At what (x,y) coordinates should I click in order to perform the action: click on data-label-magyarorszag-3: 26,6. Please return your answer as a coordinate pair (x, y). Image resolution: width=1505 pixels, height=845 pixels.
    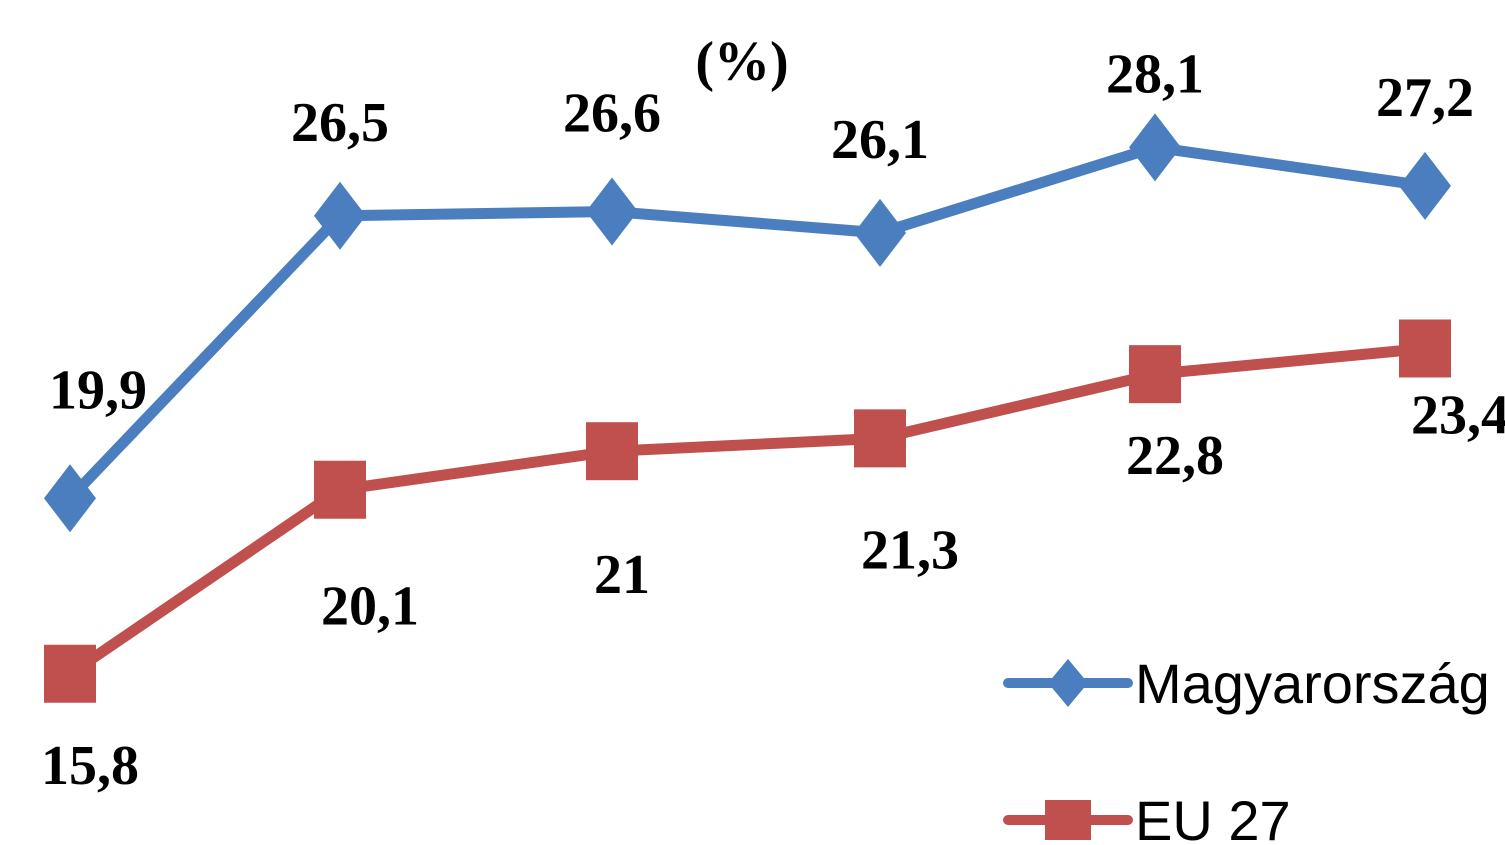
    Looking at the image, I should click on (612, 114).